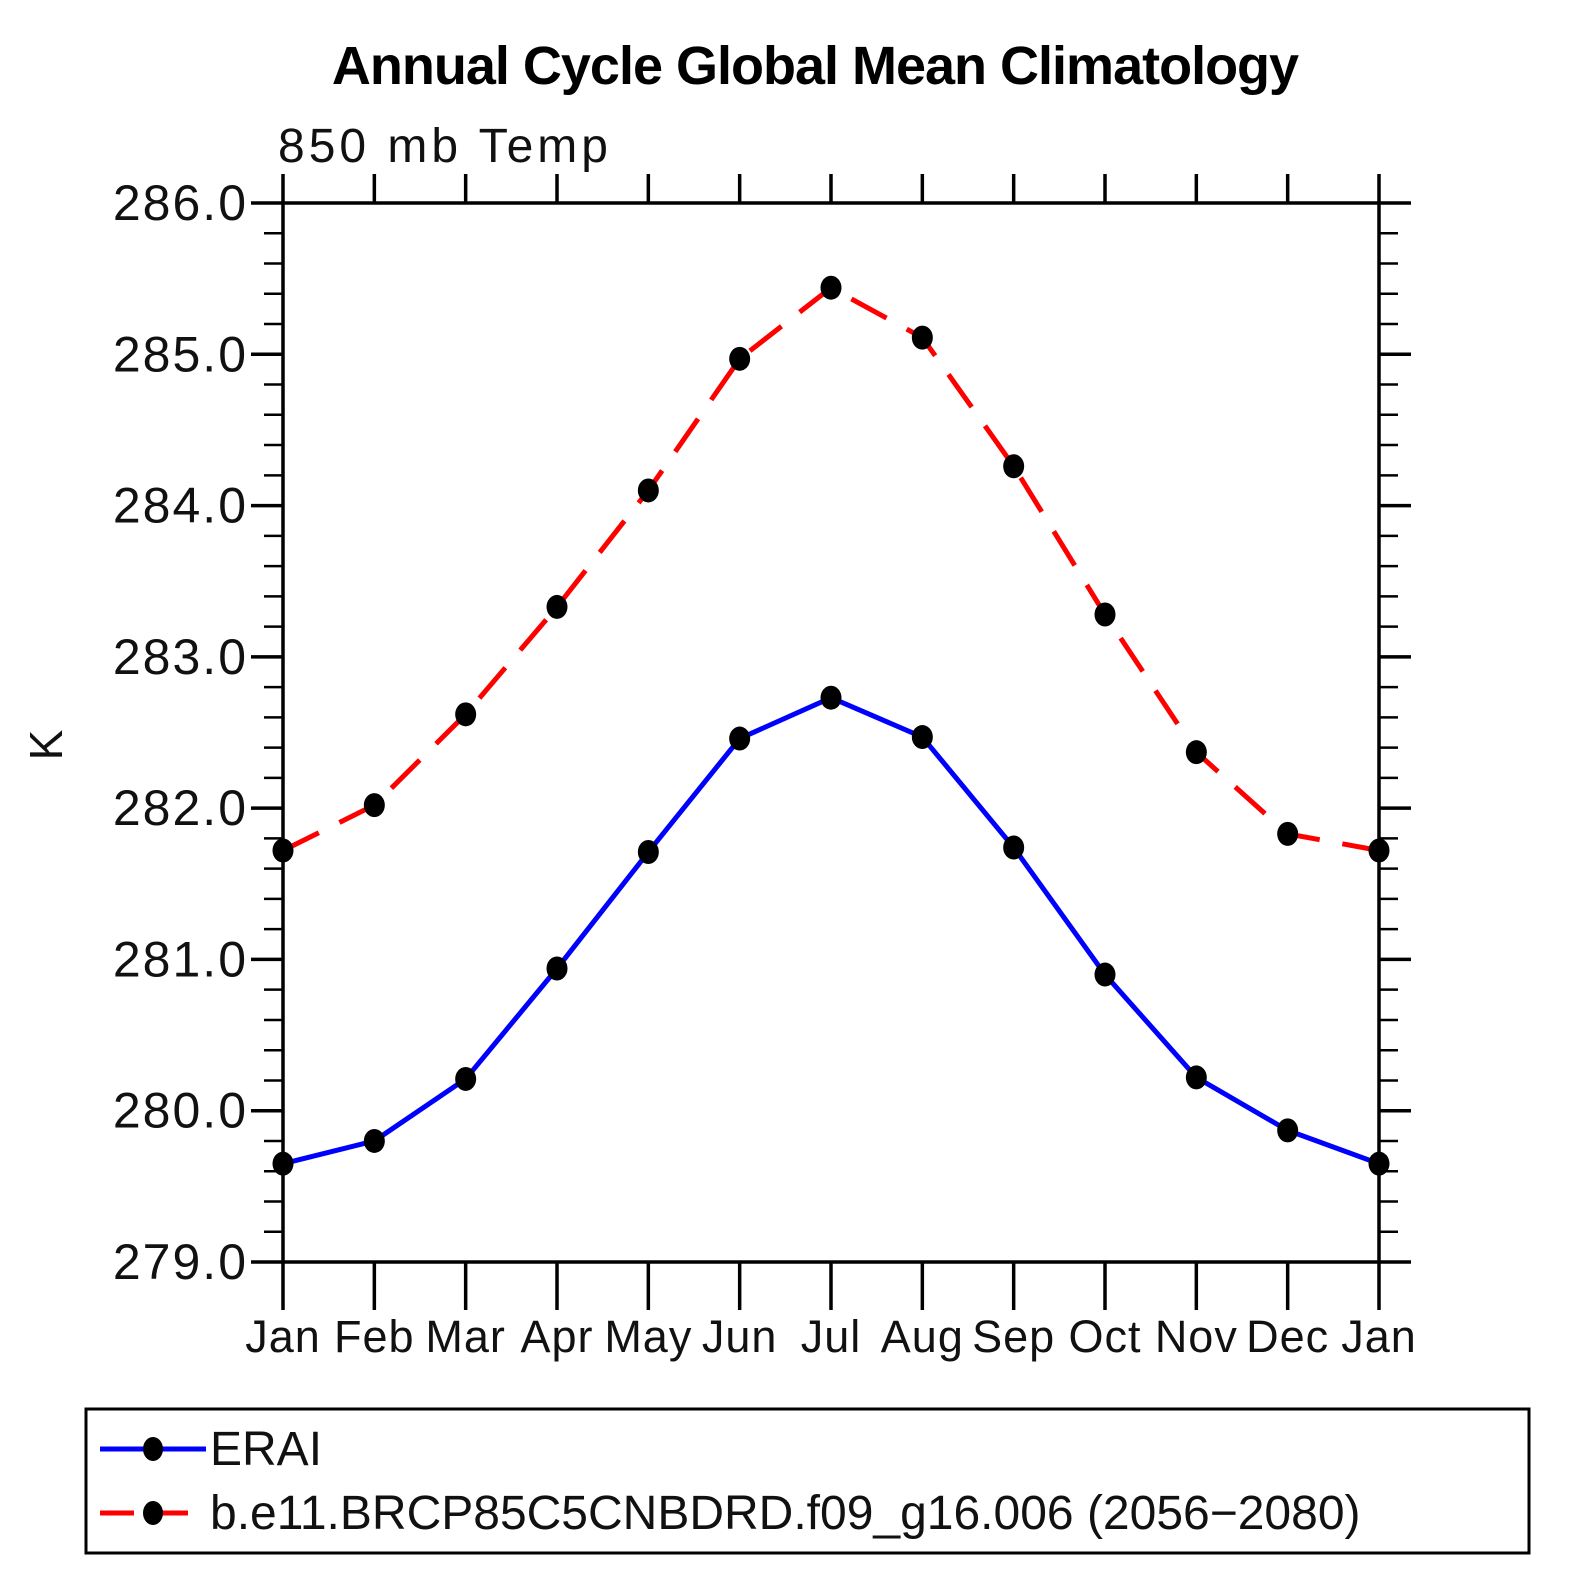  I want to click on x-axis-tick-labels: Jan Feb Mar Apr May Jun Jul Aug Sep Oct Nov Dec Jan, so click(831, 1336).